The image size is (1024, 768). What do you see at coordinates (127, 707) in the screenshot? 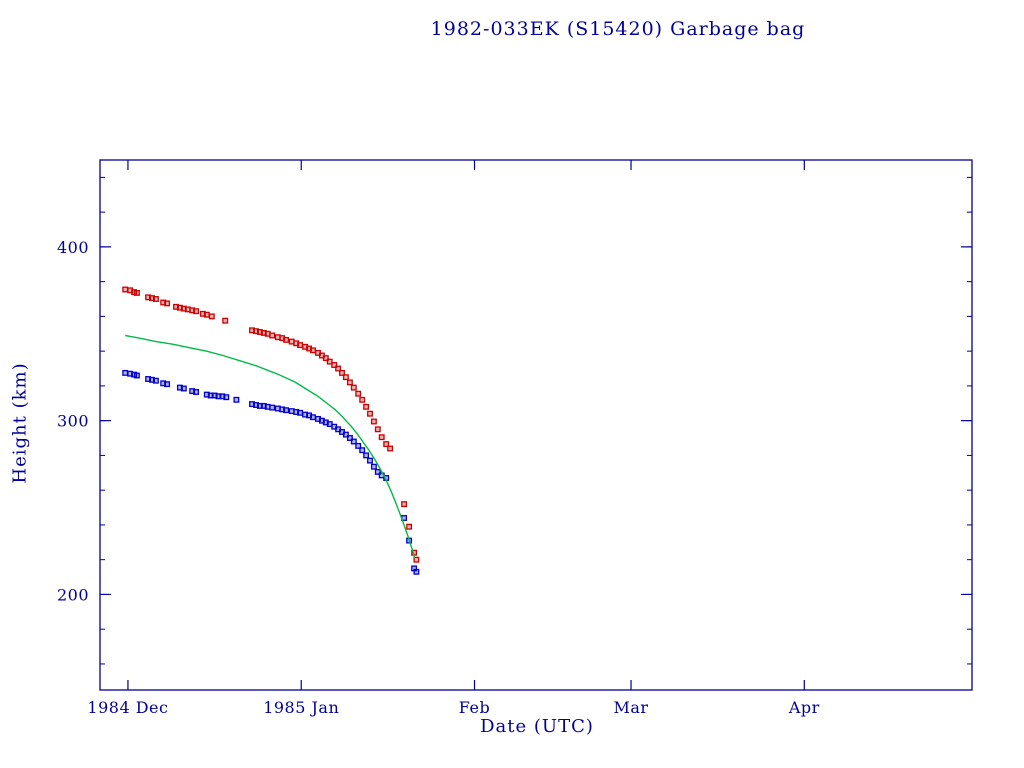
I see `x-tick-label: 1984 Dec` at bounding box center [127, 707].